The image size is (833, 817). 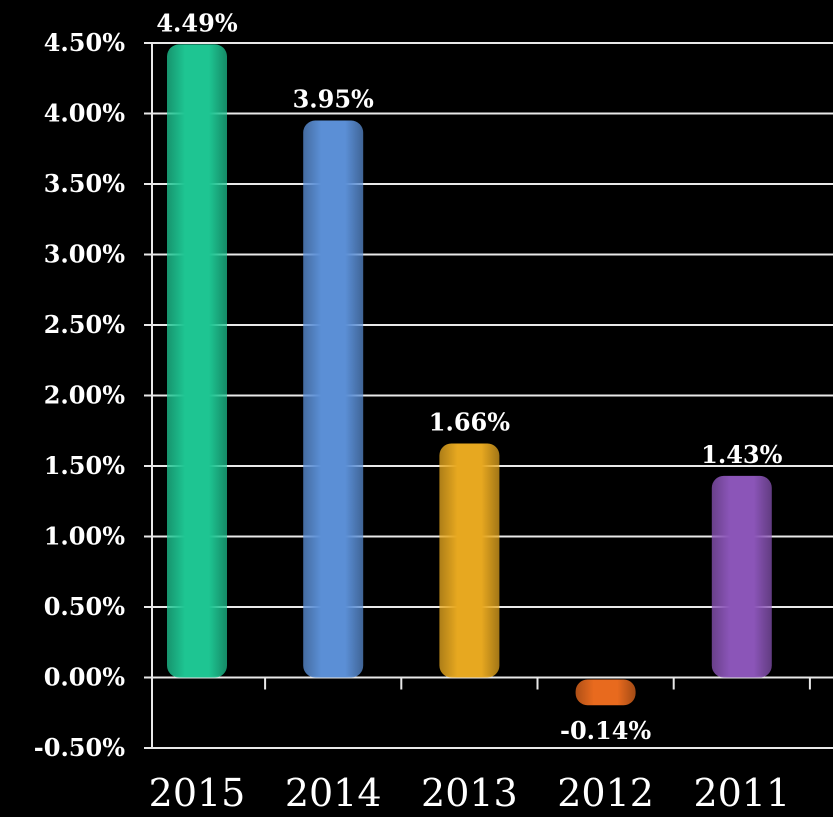 What do you see at coordinates (79, 747) in the screenshot?
I see `y-tick-label: -0.50%` at bounding box center [79, 747].